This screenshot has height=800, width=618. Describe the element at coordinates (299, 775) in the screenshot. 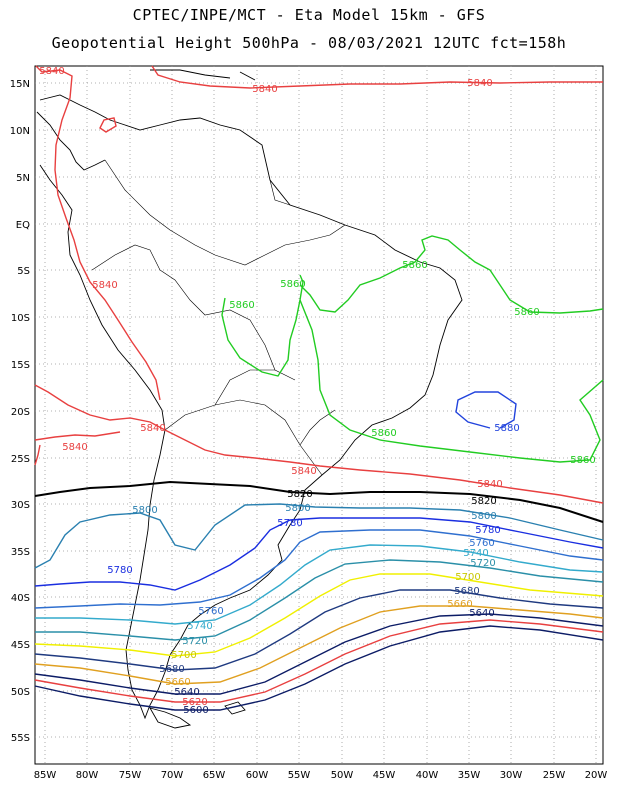

I see `lon-label-55w: 55W` at that location.